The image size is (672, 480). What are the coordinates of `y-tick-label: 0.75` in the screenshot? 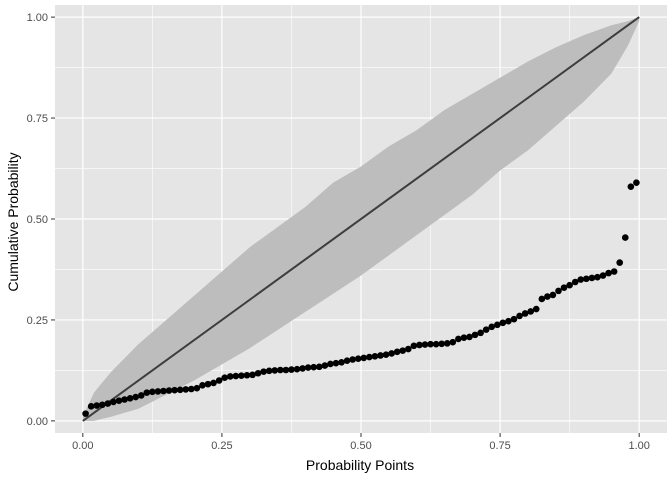 It's located at (37, 119).